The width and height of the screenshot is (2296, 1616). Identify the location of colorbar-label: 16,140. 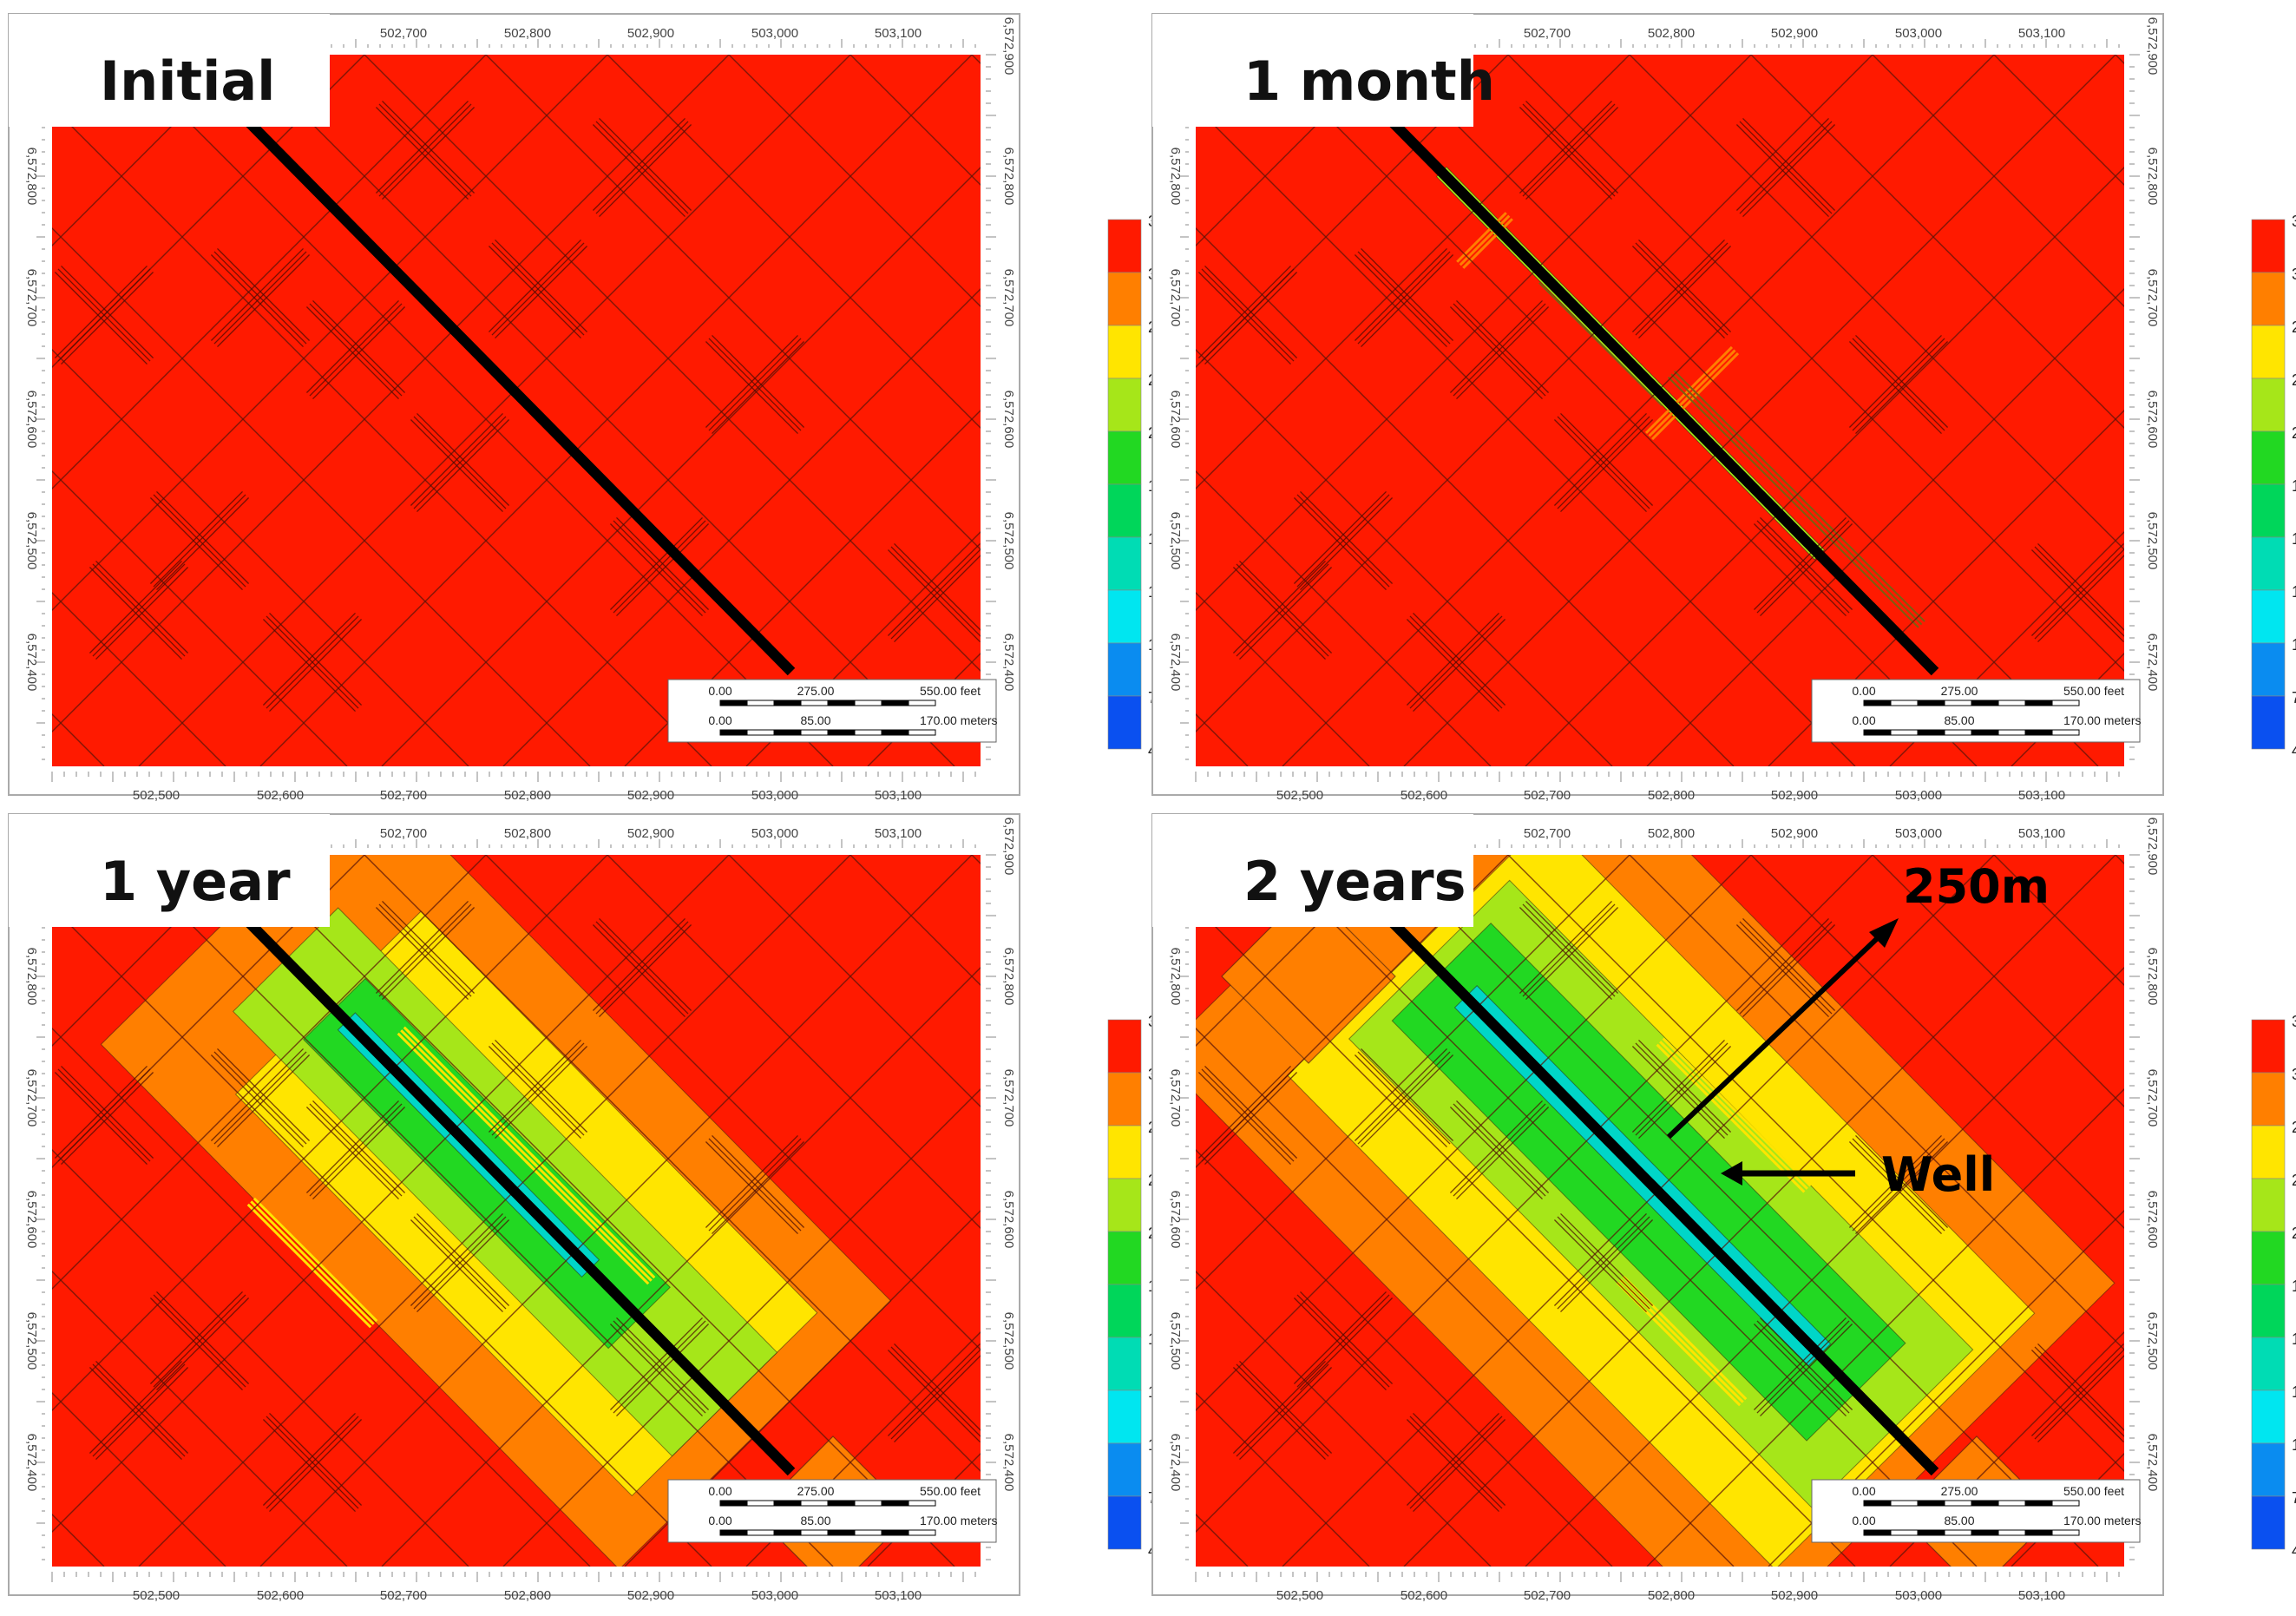
(2294, 539).